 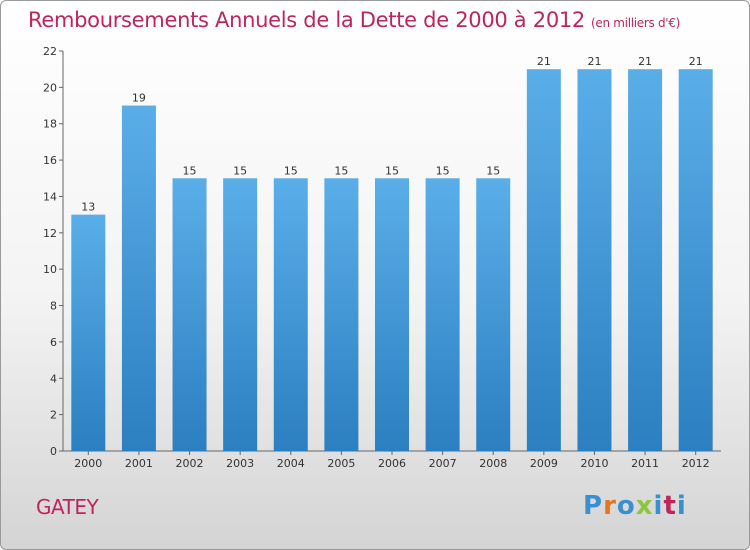 What do you see at coordinates (636, 23) in the screenshot?
I see `chart-subtitle: (en milliers d'€)` at bounding box center [636, 23].